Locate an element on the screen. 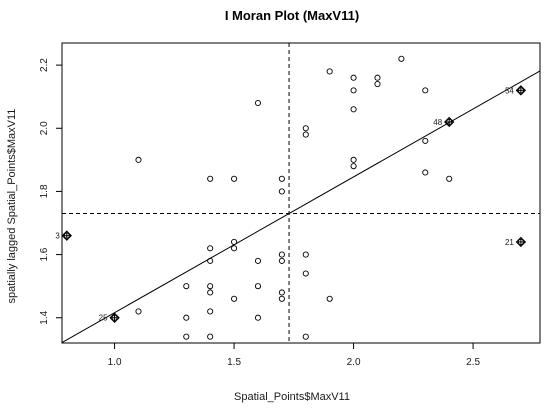  x-tick-label: 2.5 is located at coordinates (473, 362).